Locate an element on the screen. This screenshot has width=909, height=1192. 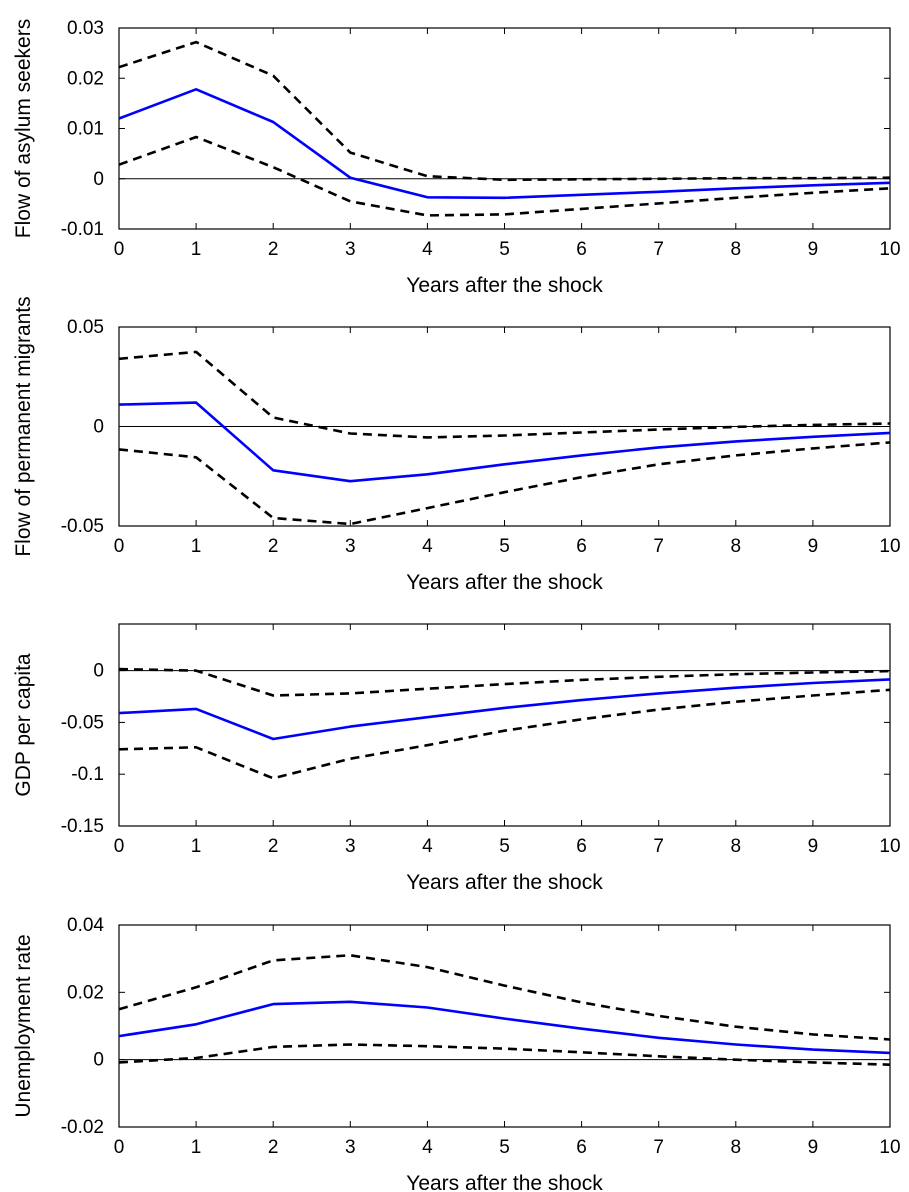
y-tick-label: -0.1 is located at coordinates (87, 774).